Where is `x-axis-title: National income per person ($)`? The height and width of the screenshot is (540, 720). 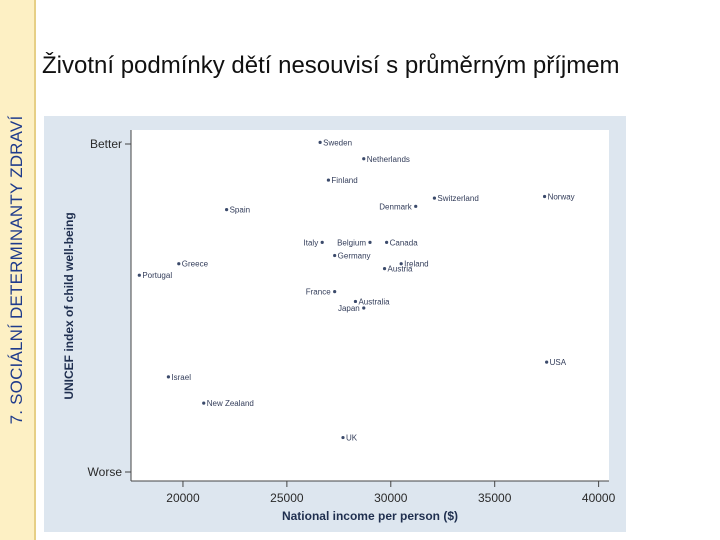 x-axis-title: National income per person ($) is located at coordinates (370, 516).